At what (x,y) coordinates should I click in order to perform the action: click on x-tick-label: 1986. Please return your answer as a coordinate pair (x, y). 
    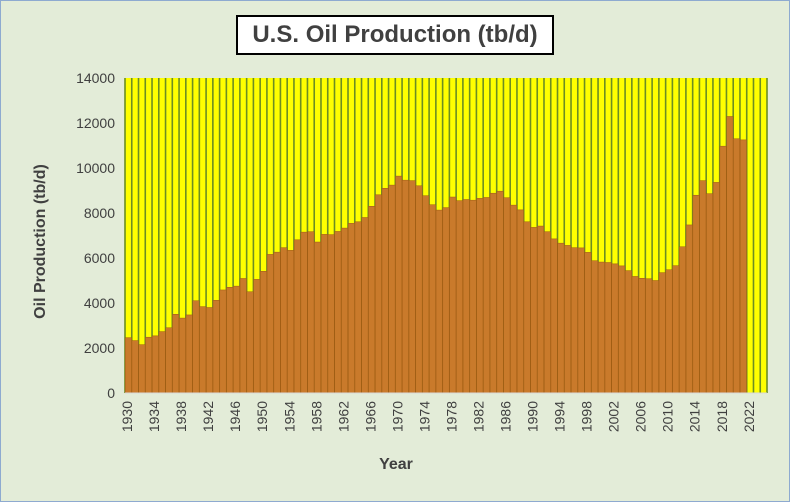
    Looking at the image, I should click on (506, 416).